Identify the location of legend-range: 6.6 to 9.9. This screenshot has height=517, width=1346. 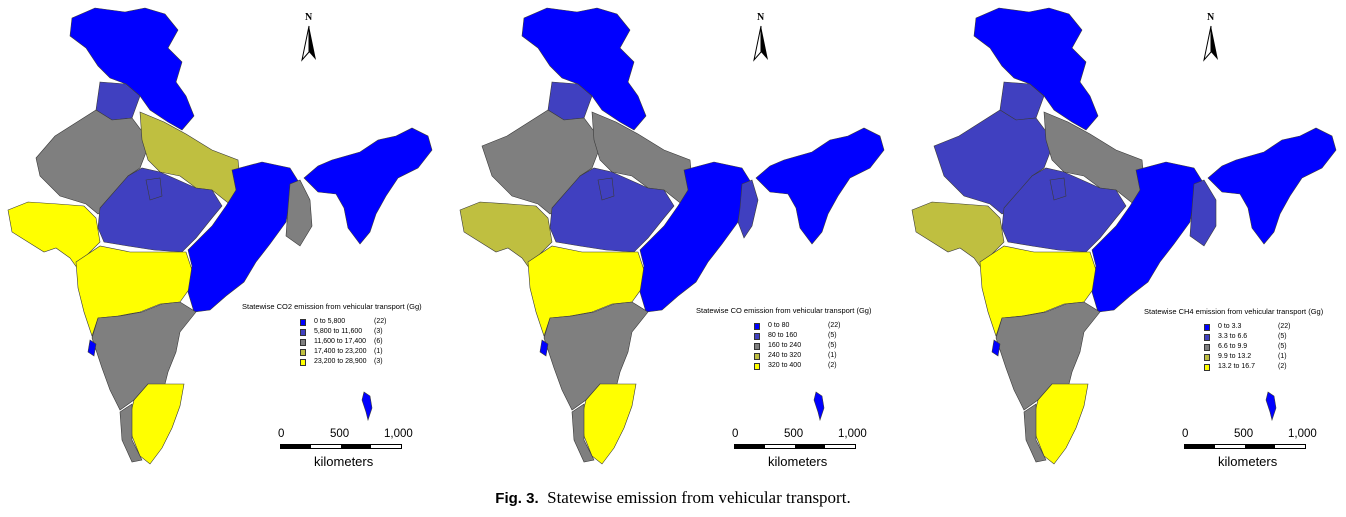
(1233, 346).